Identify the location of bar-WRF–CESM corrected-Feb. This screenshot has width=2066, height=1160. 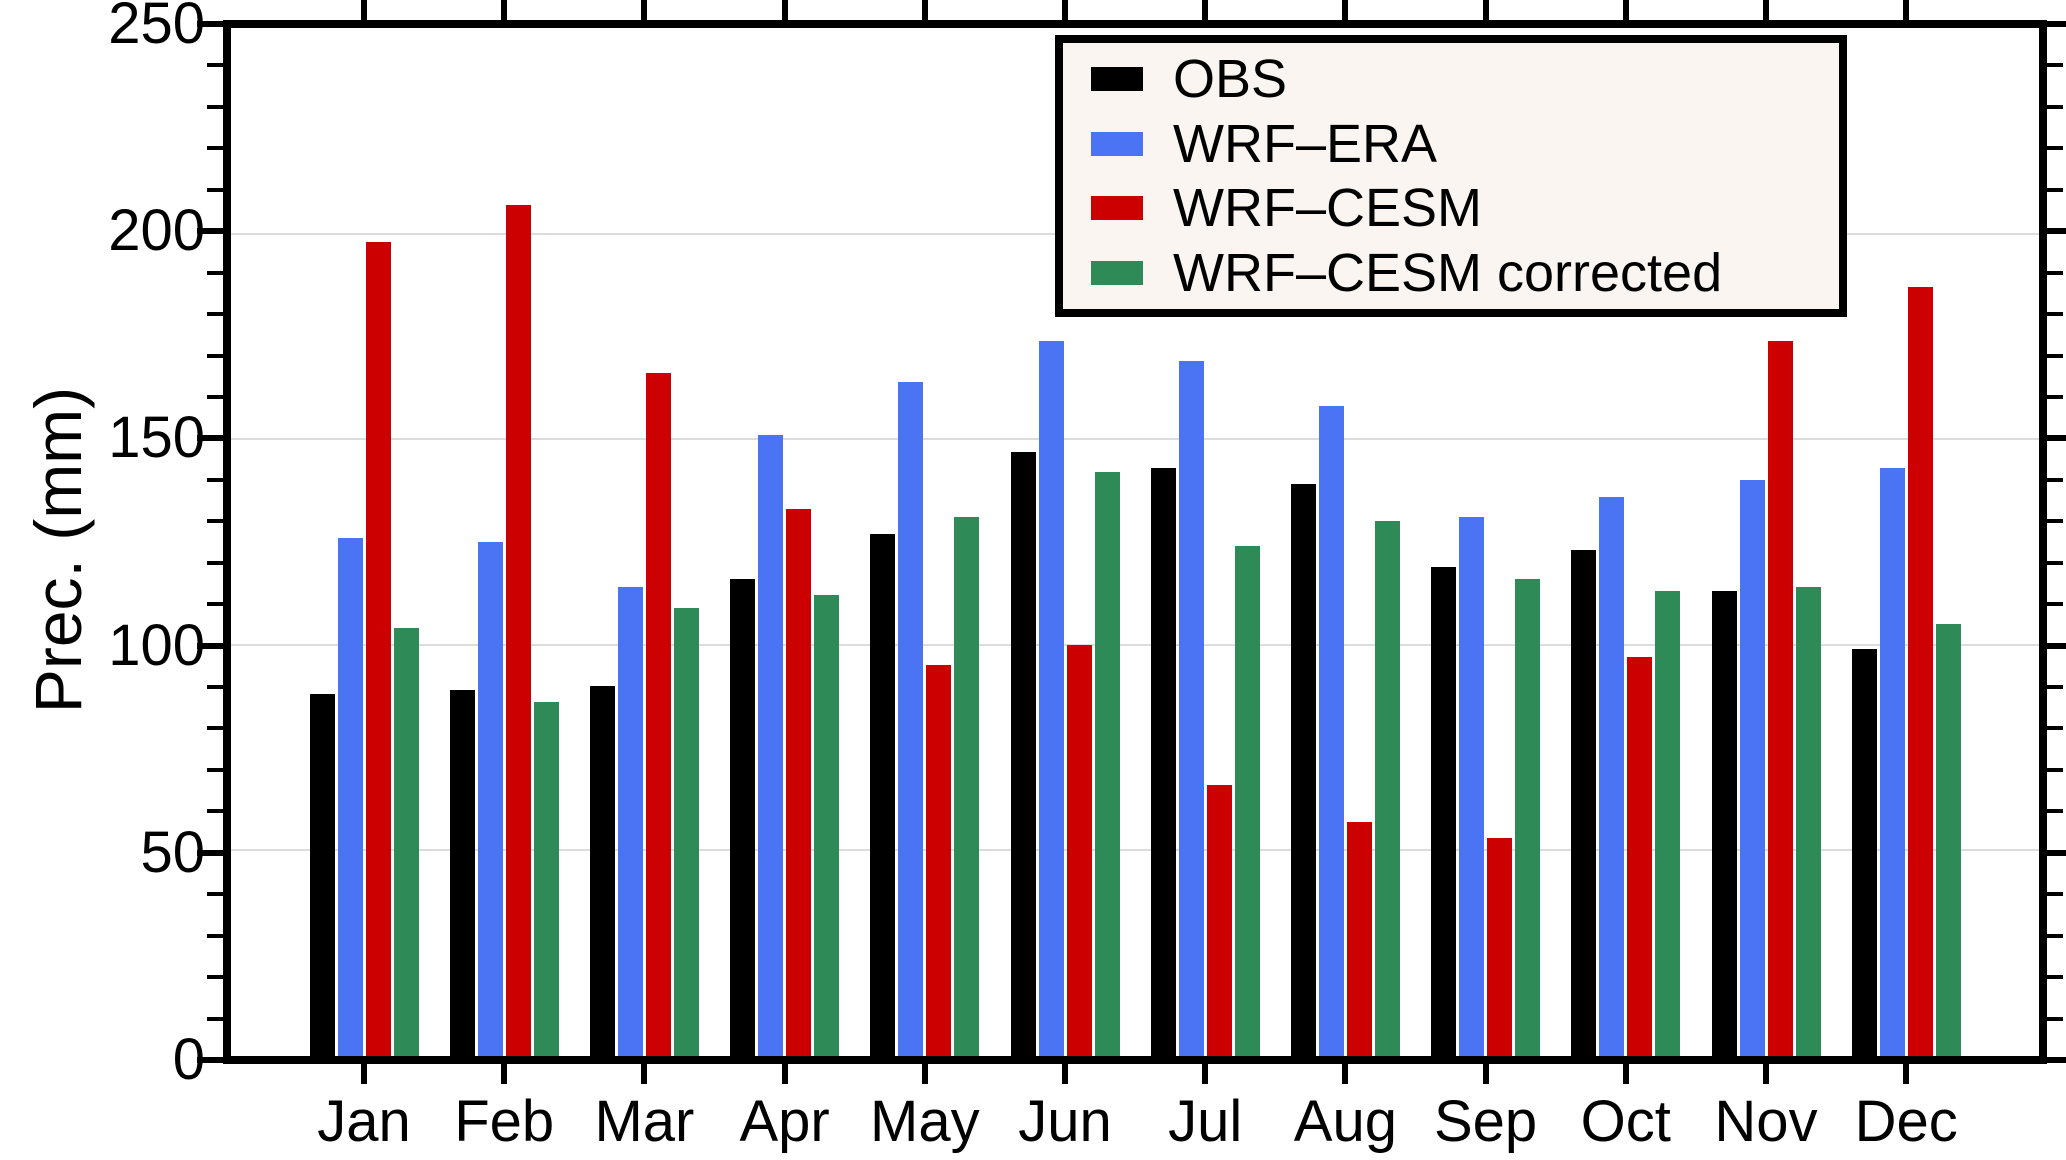
(546, 879).